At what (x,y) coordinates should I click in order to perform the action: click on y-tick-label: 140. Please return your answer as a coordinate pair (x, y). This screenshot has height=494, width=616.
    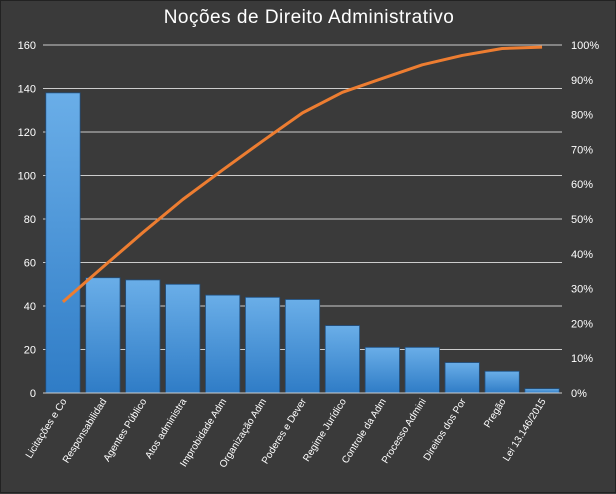
    Looking at the image, I should click on (27, 90).